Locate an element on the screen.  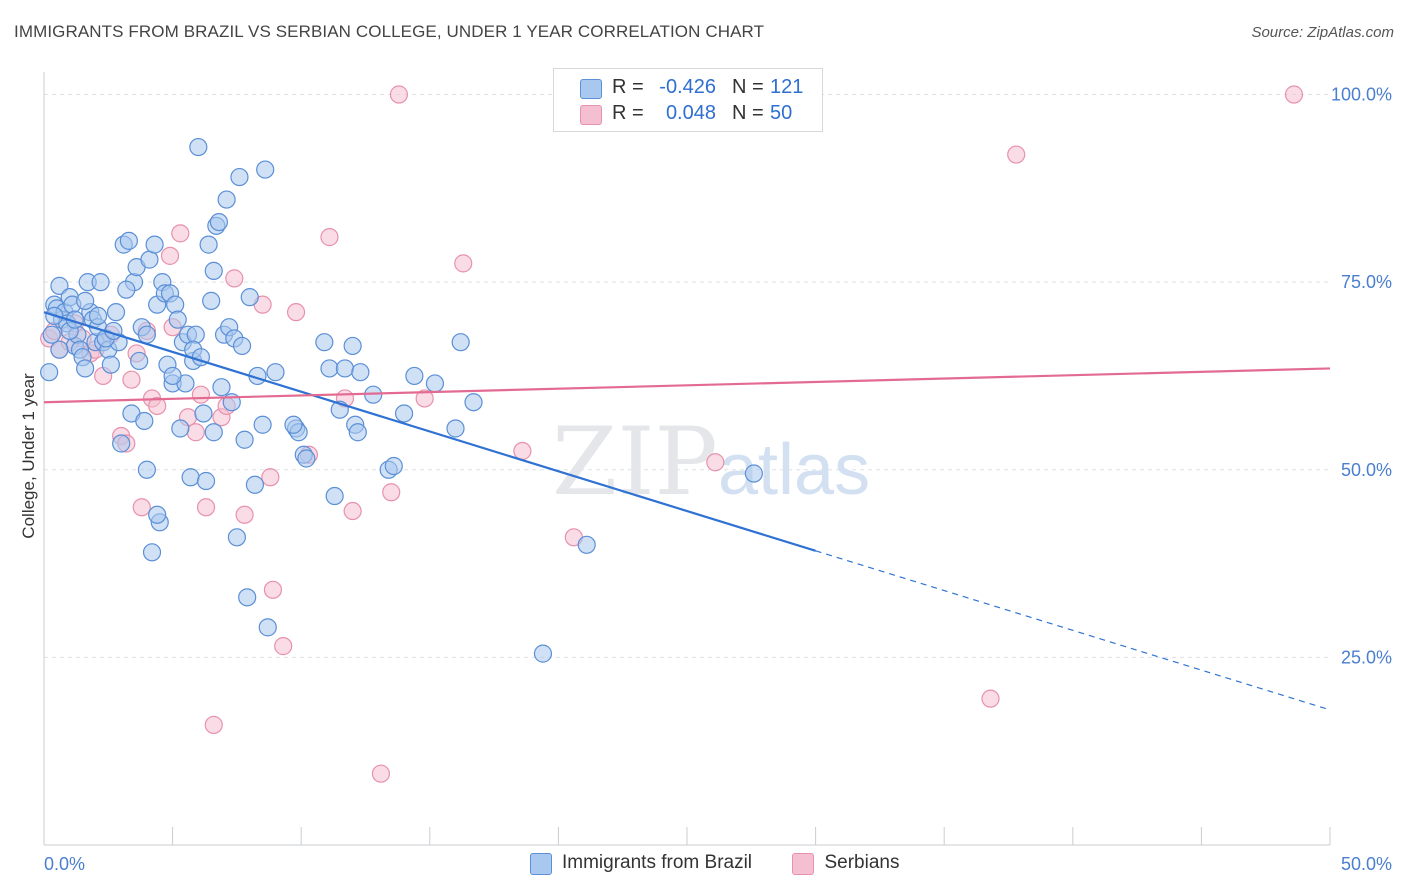
serbian-r-value: 0.048 is located at coordinates (690, 113).